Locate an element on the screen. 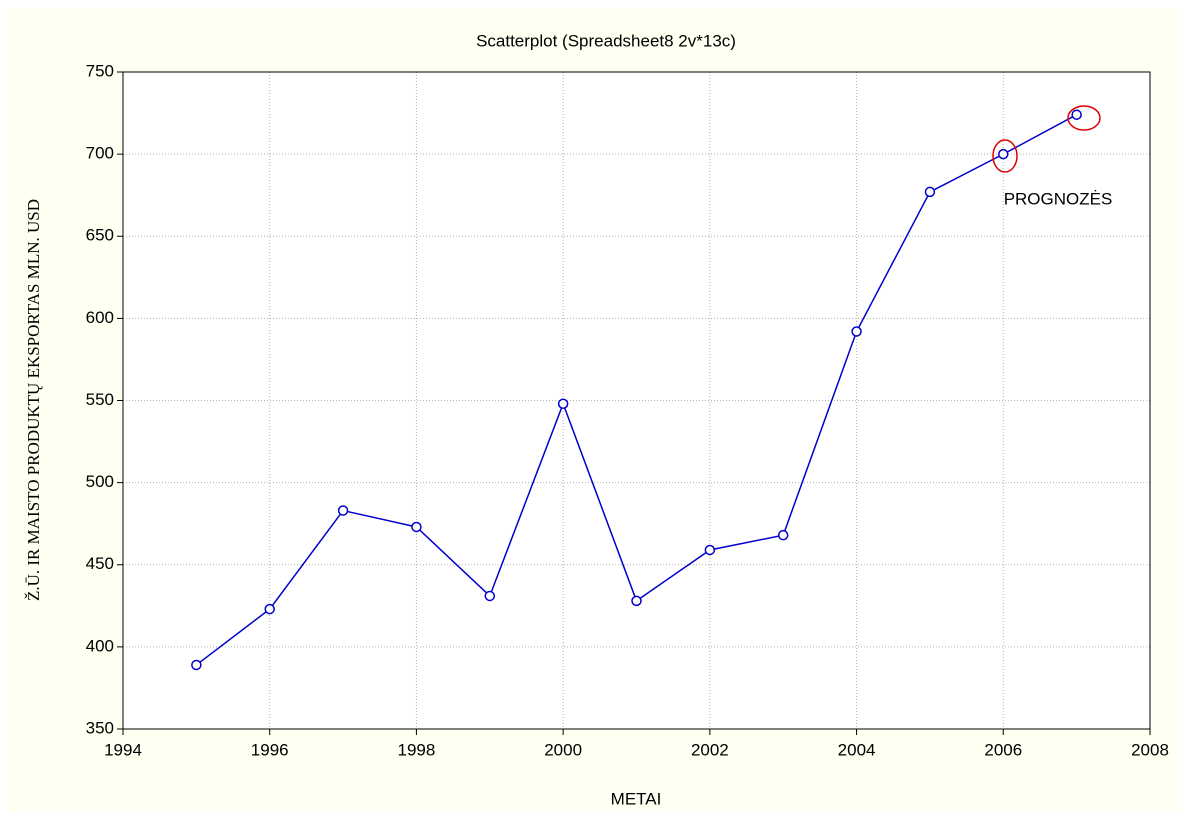 Image resolution: width=1186 pixels, height=819 pixels. x-tick-label: 1996 is located at coordinates (270, 749).